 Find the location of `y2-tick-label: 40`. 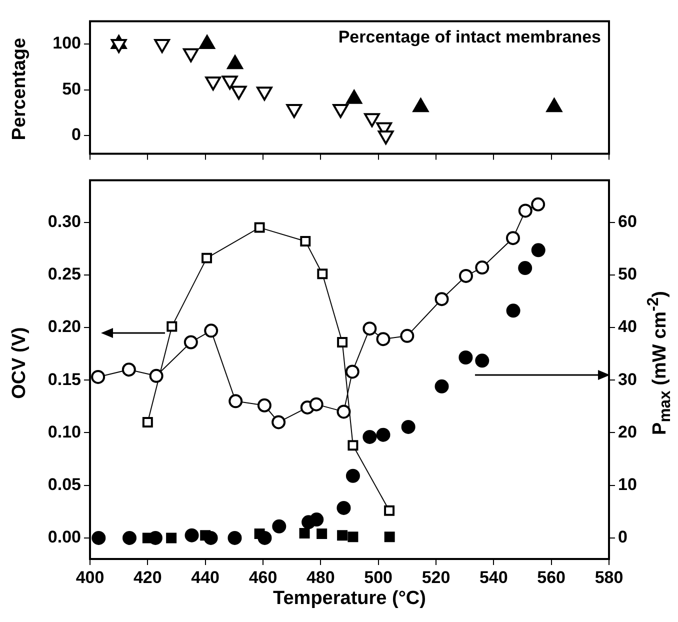

y2-tick-label: 40 is located at coordinates (627, 326).